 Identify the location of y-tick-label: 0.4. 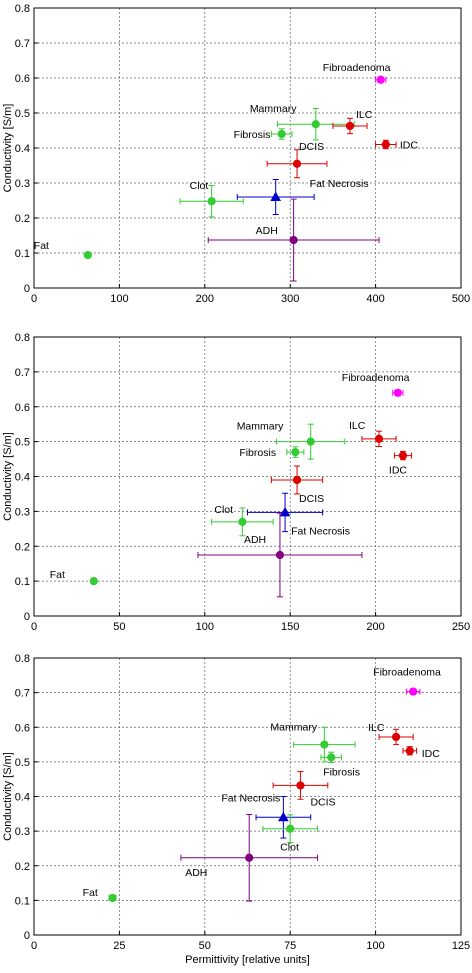
(22, 149).